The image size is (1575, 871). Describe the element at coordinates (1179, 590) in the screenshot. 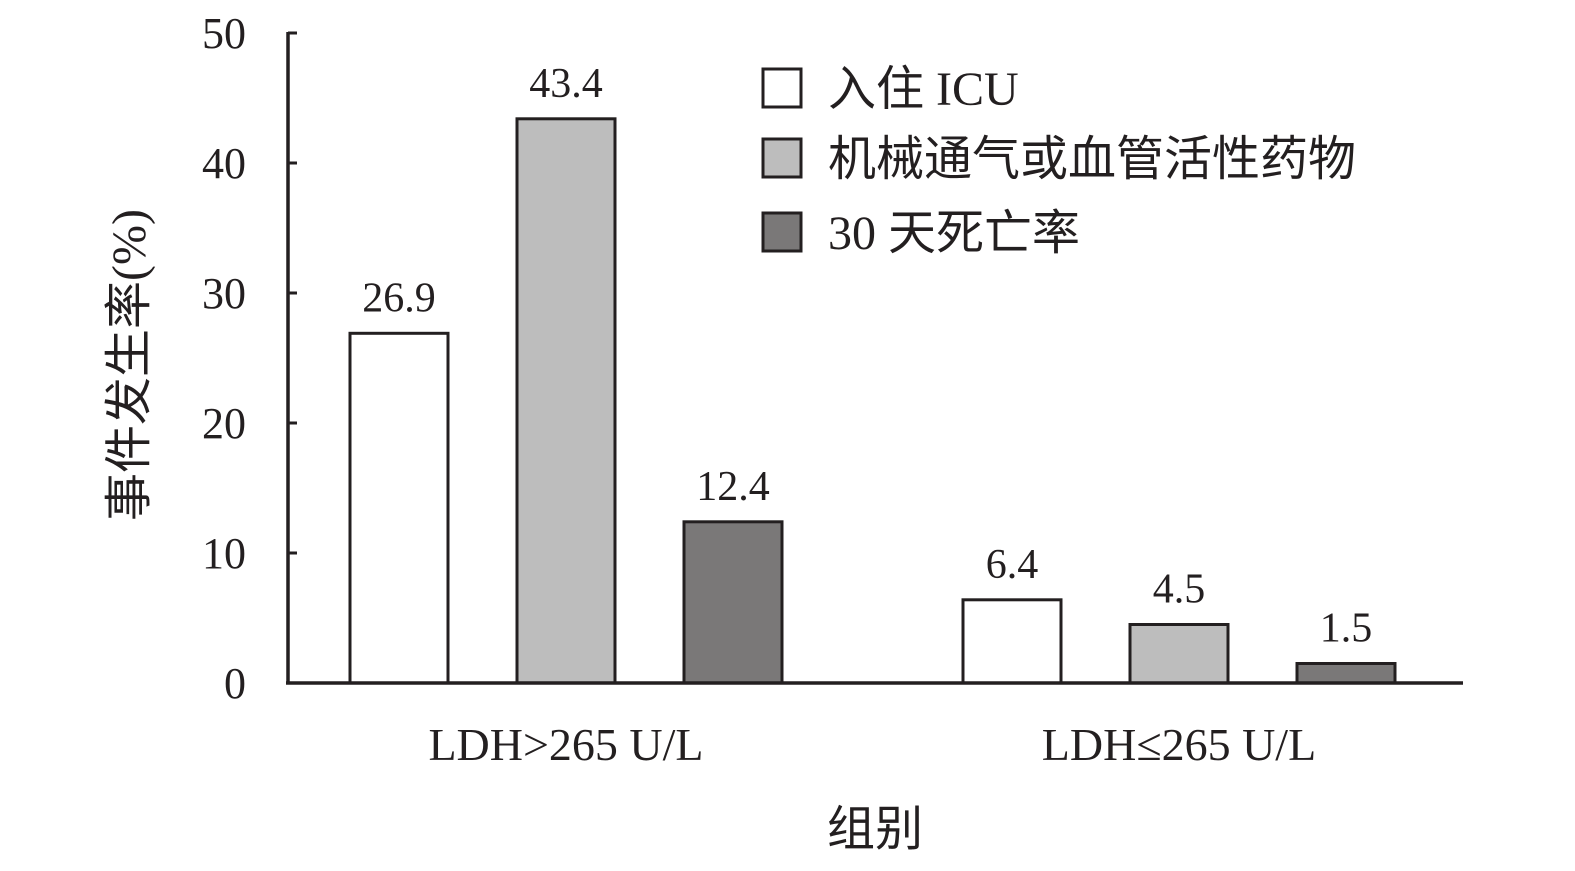

I see `data-label: 4.5` at that location.